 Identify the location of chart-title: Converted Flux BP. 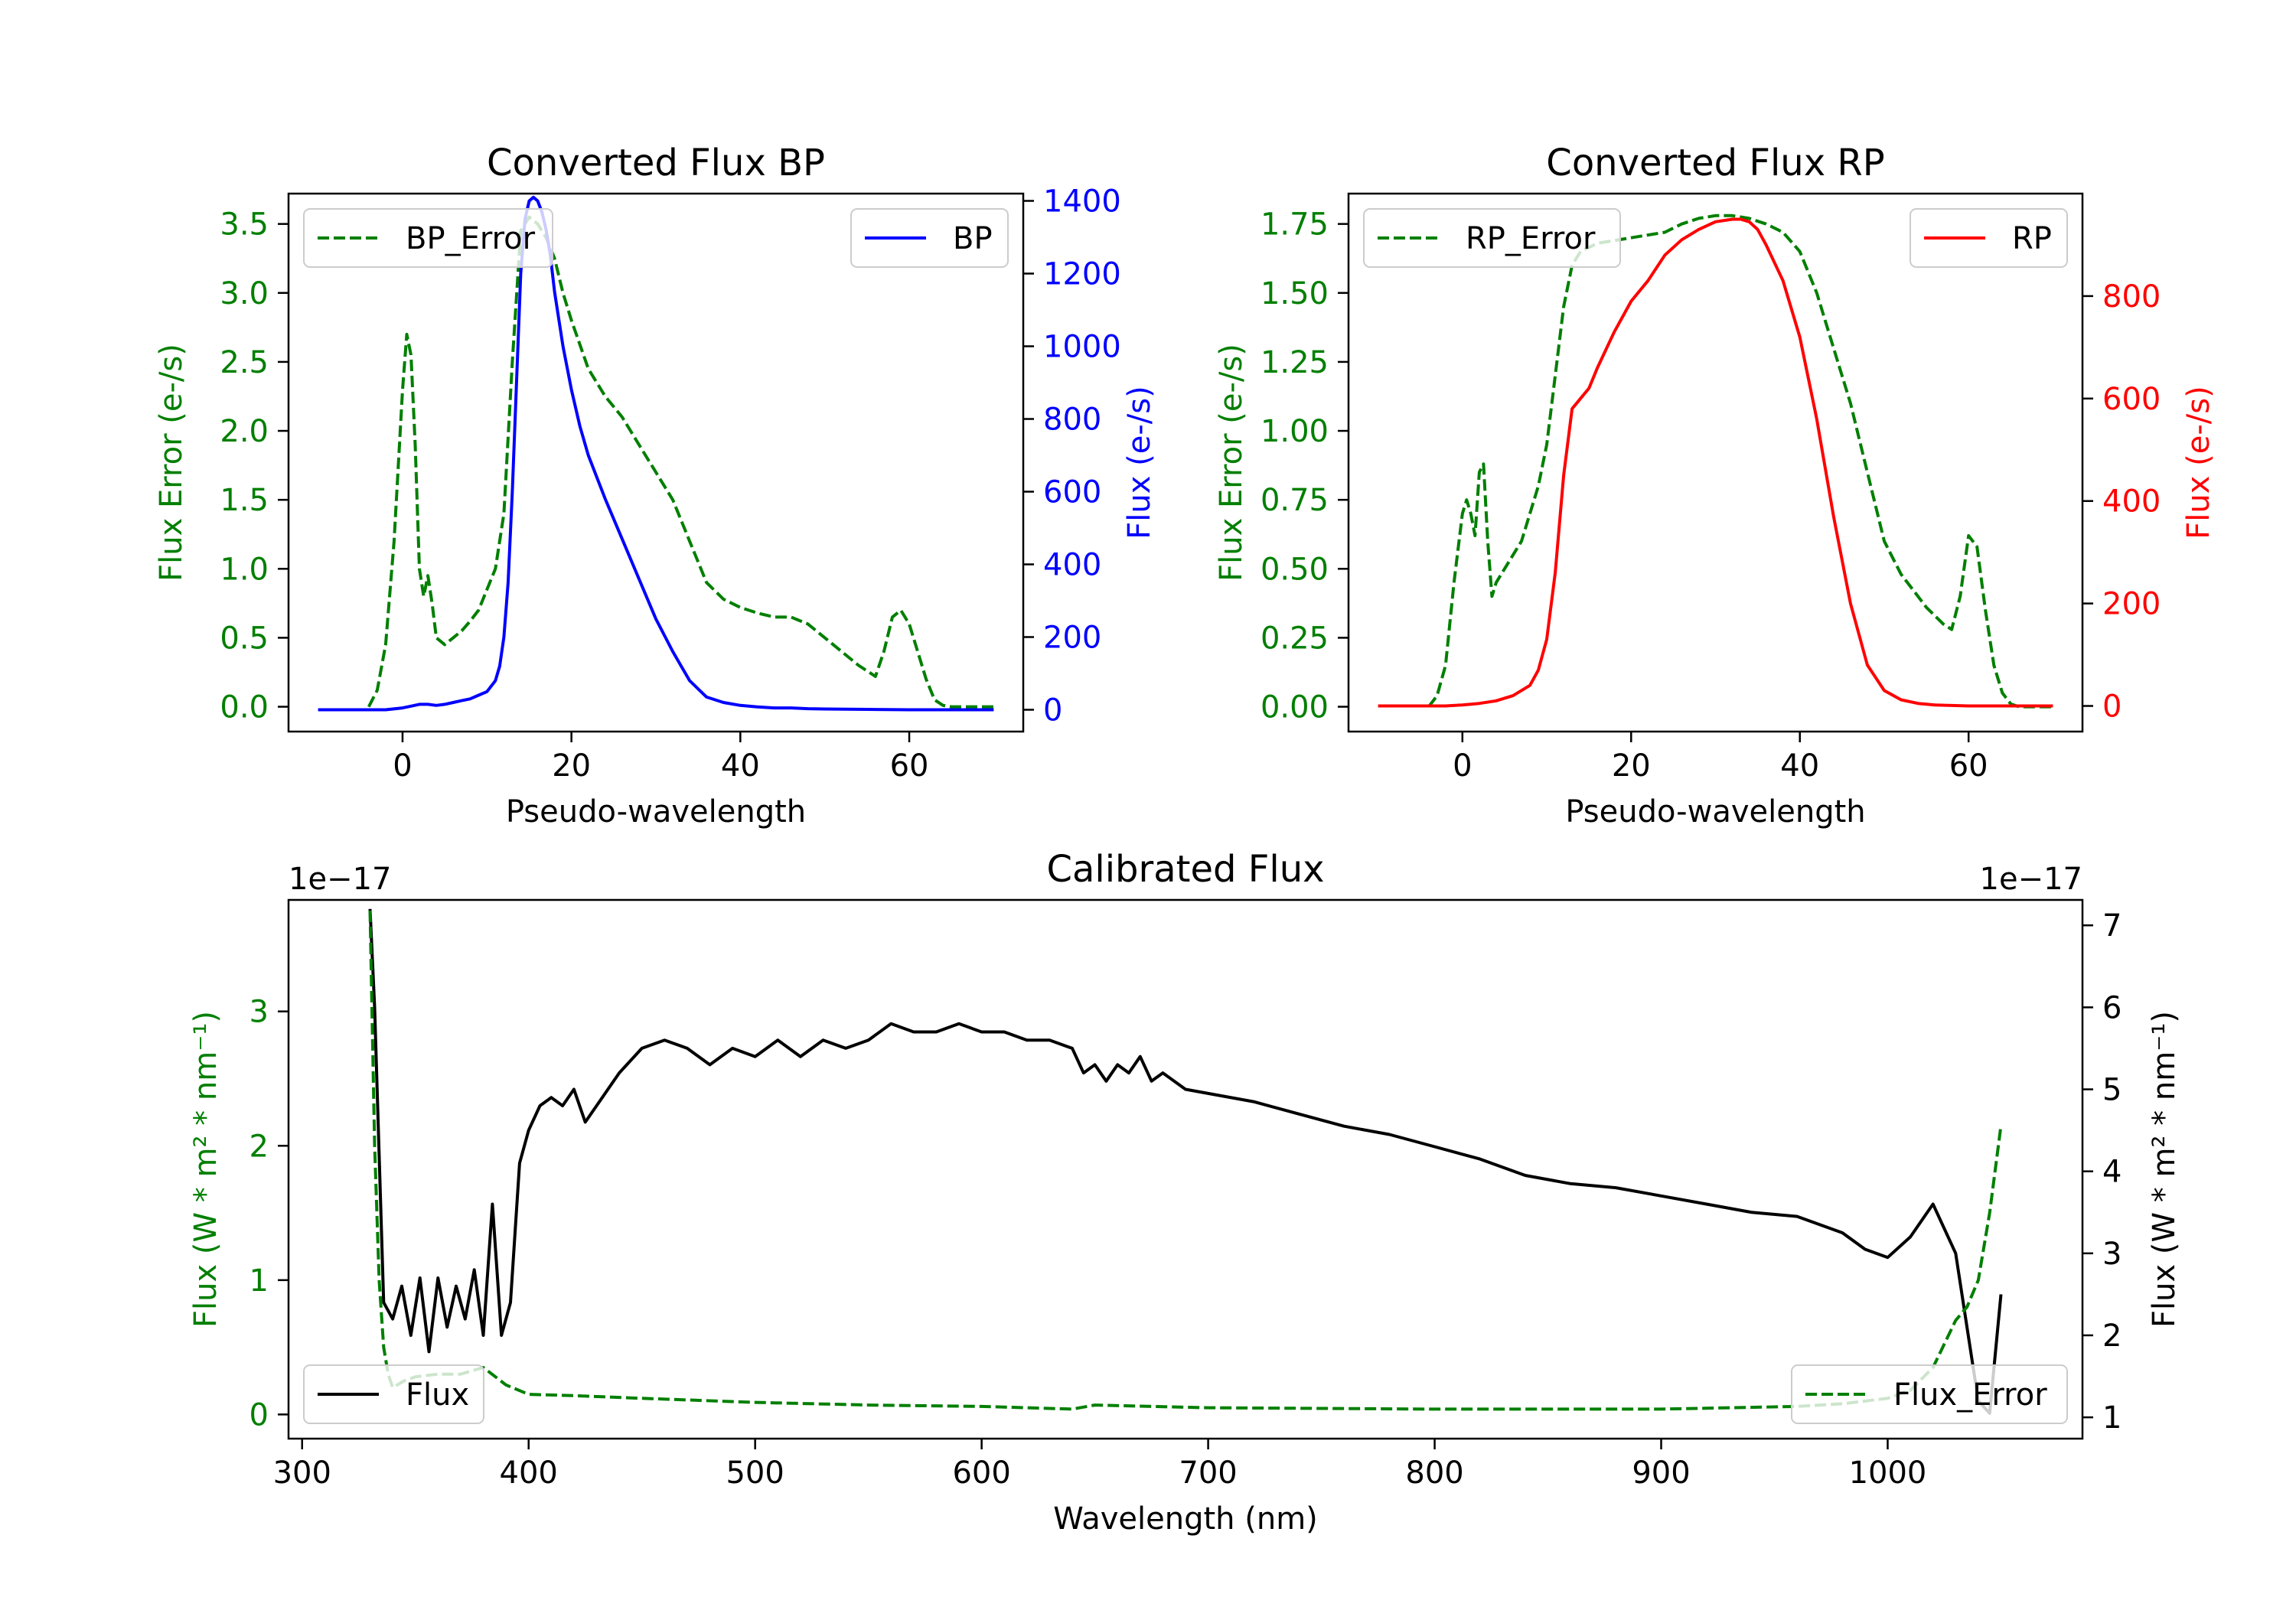
(656, 163).